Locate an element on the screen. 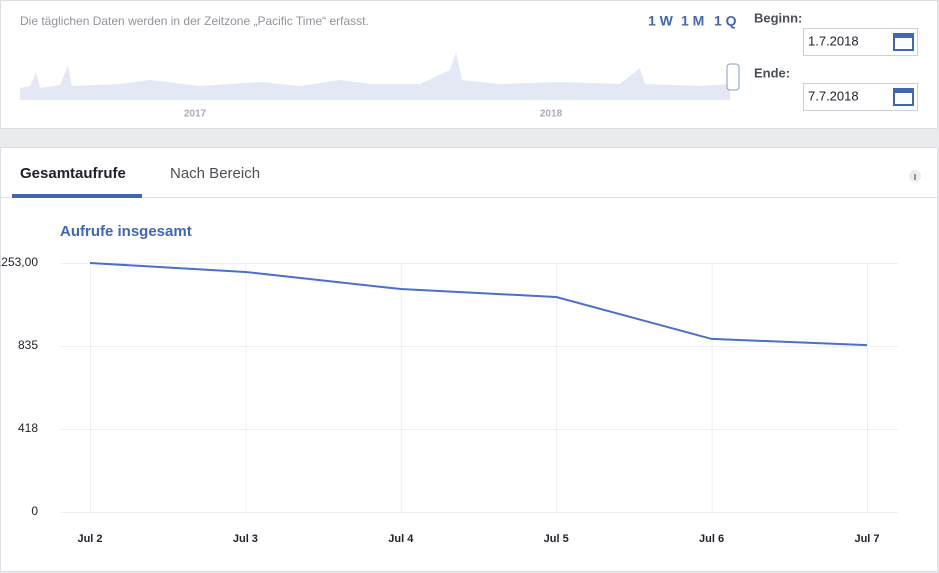 This screenshot has width=939, height=573. line is located at coordinates (478, 304).